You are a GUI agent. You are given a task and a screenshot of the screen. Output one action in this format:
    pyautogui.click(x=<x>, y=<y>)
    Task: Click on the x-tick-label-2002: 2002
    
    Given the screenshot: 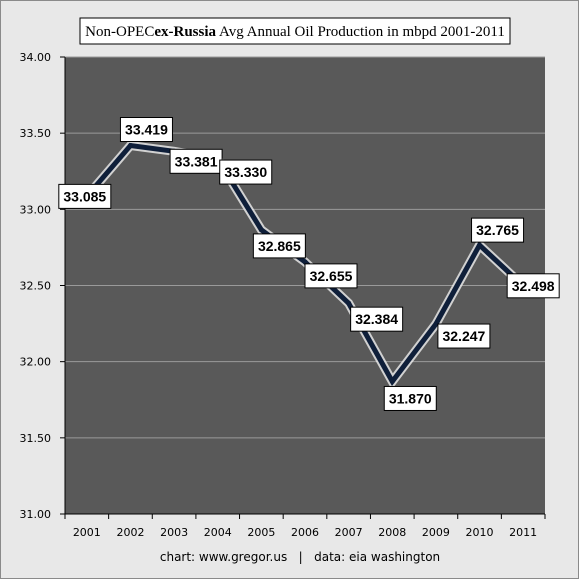 What is the action you would take?
    pyautogui.click(x=130, y=532)
    